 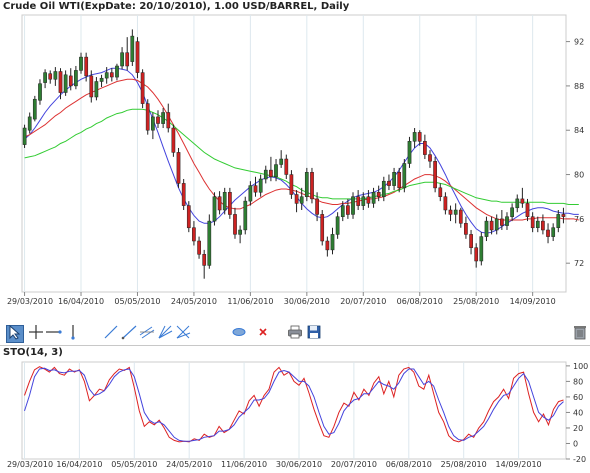 I want to click on y-tick-label: -20, so click(x=579, y=459).